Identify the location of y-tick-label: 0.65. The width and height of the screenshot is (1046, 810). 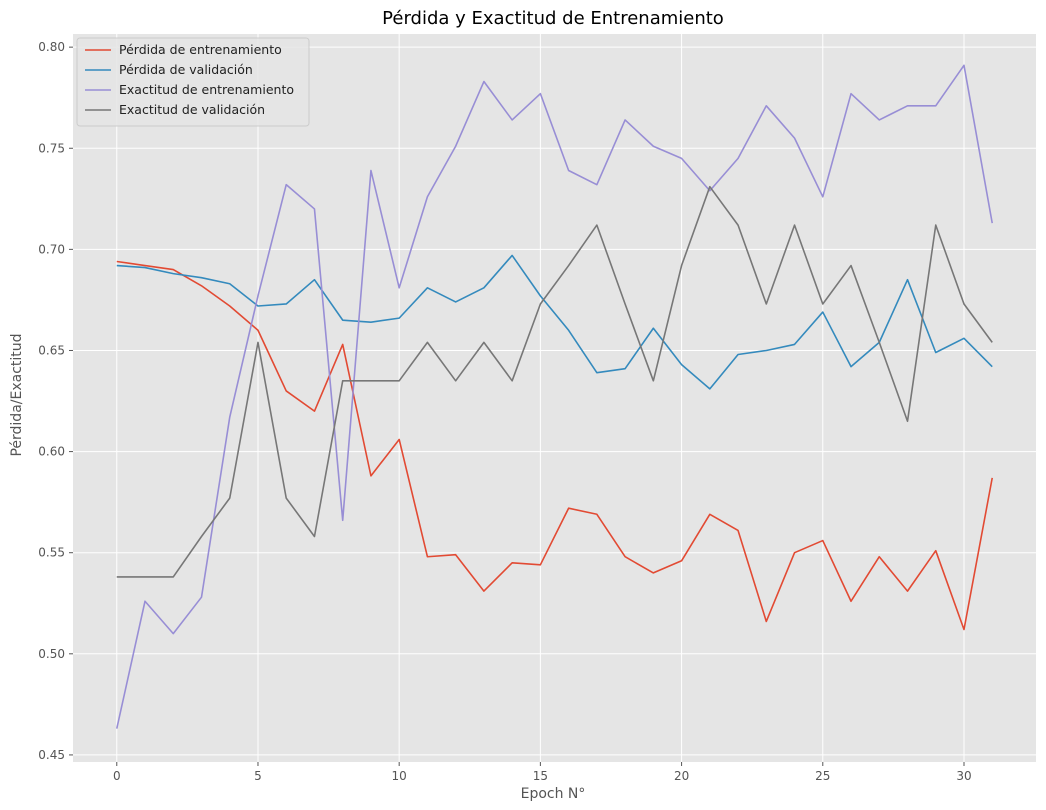
(51, 350).